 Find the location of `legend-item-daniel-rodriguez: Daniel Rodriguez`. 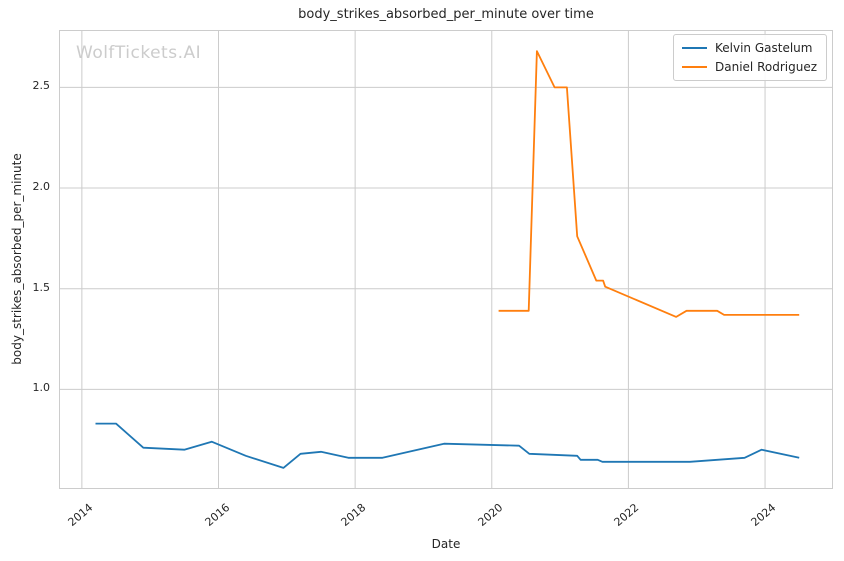

legend-item-daniel-rodriguez: Daniel Rodriguez is located at coordinates (749, 66).